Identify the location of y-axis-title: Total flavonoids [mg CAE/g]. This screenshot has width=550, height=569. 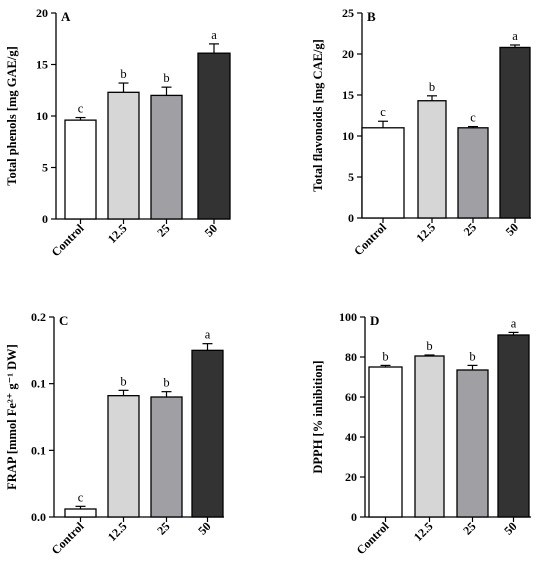
(318, 115).